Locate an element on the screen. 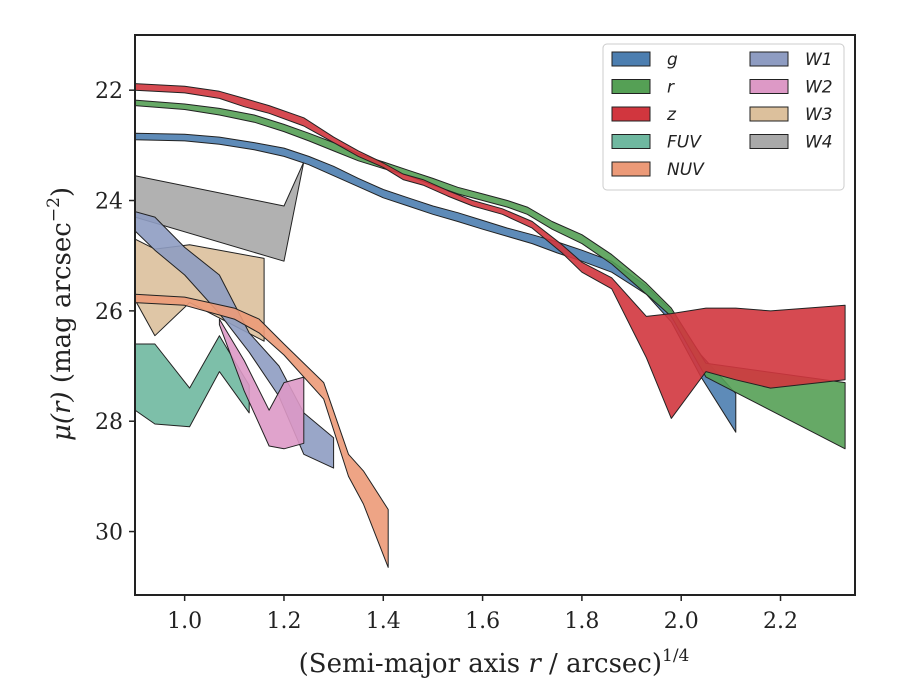 Image resolution: width=900 pixels, height=700 pixels. band-w4 is located at coordinates (220, 211).